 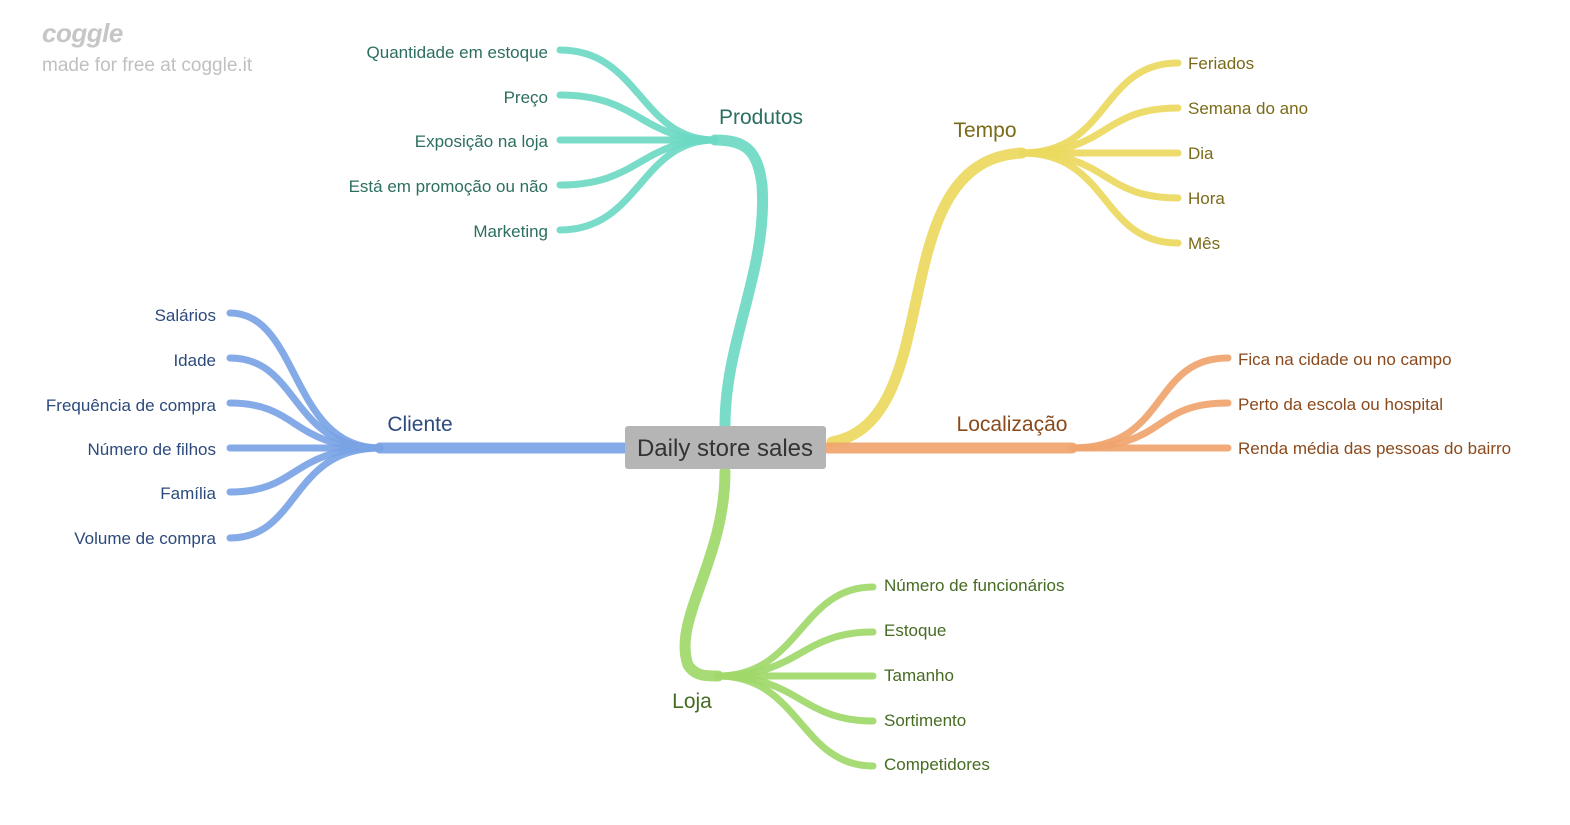 What do you see at coordinates (984, 130) in the screenshot?
I see `branch-label-tempo: Tempo` at bounding box center [984, 130].